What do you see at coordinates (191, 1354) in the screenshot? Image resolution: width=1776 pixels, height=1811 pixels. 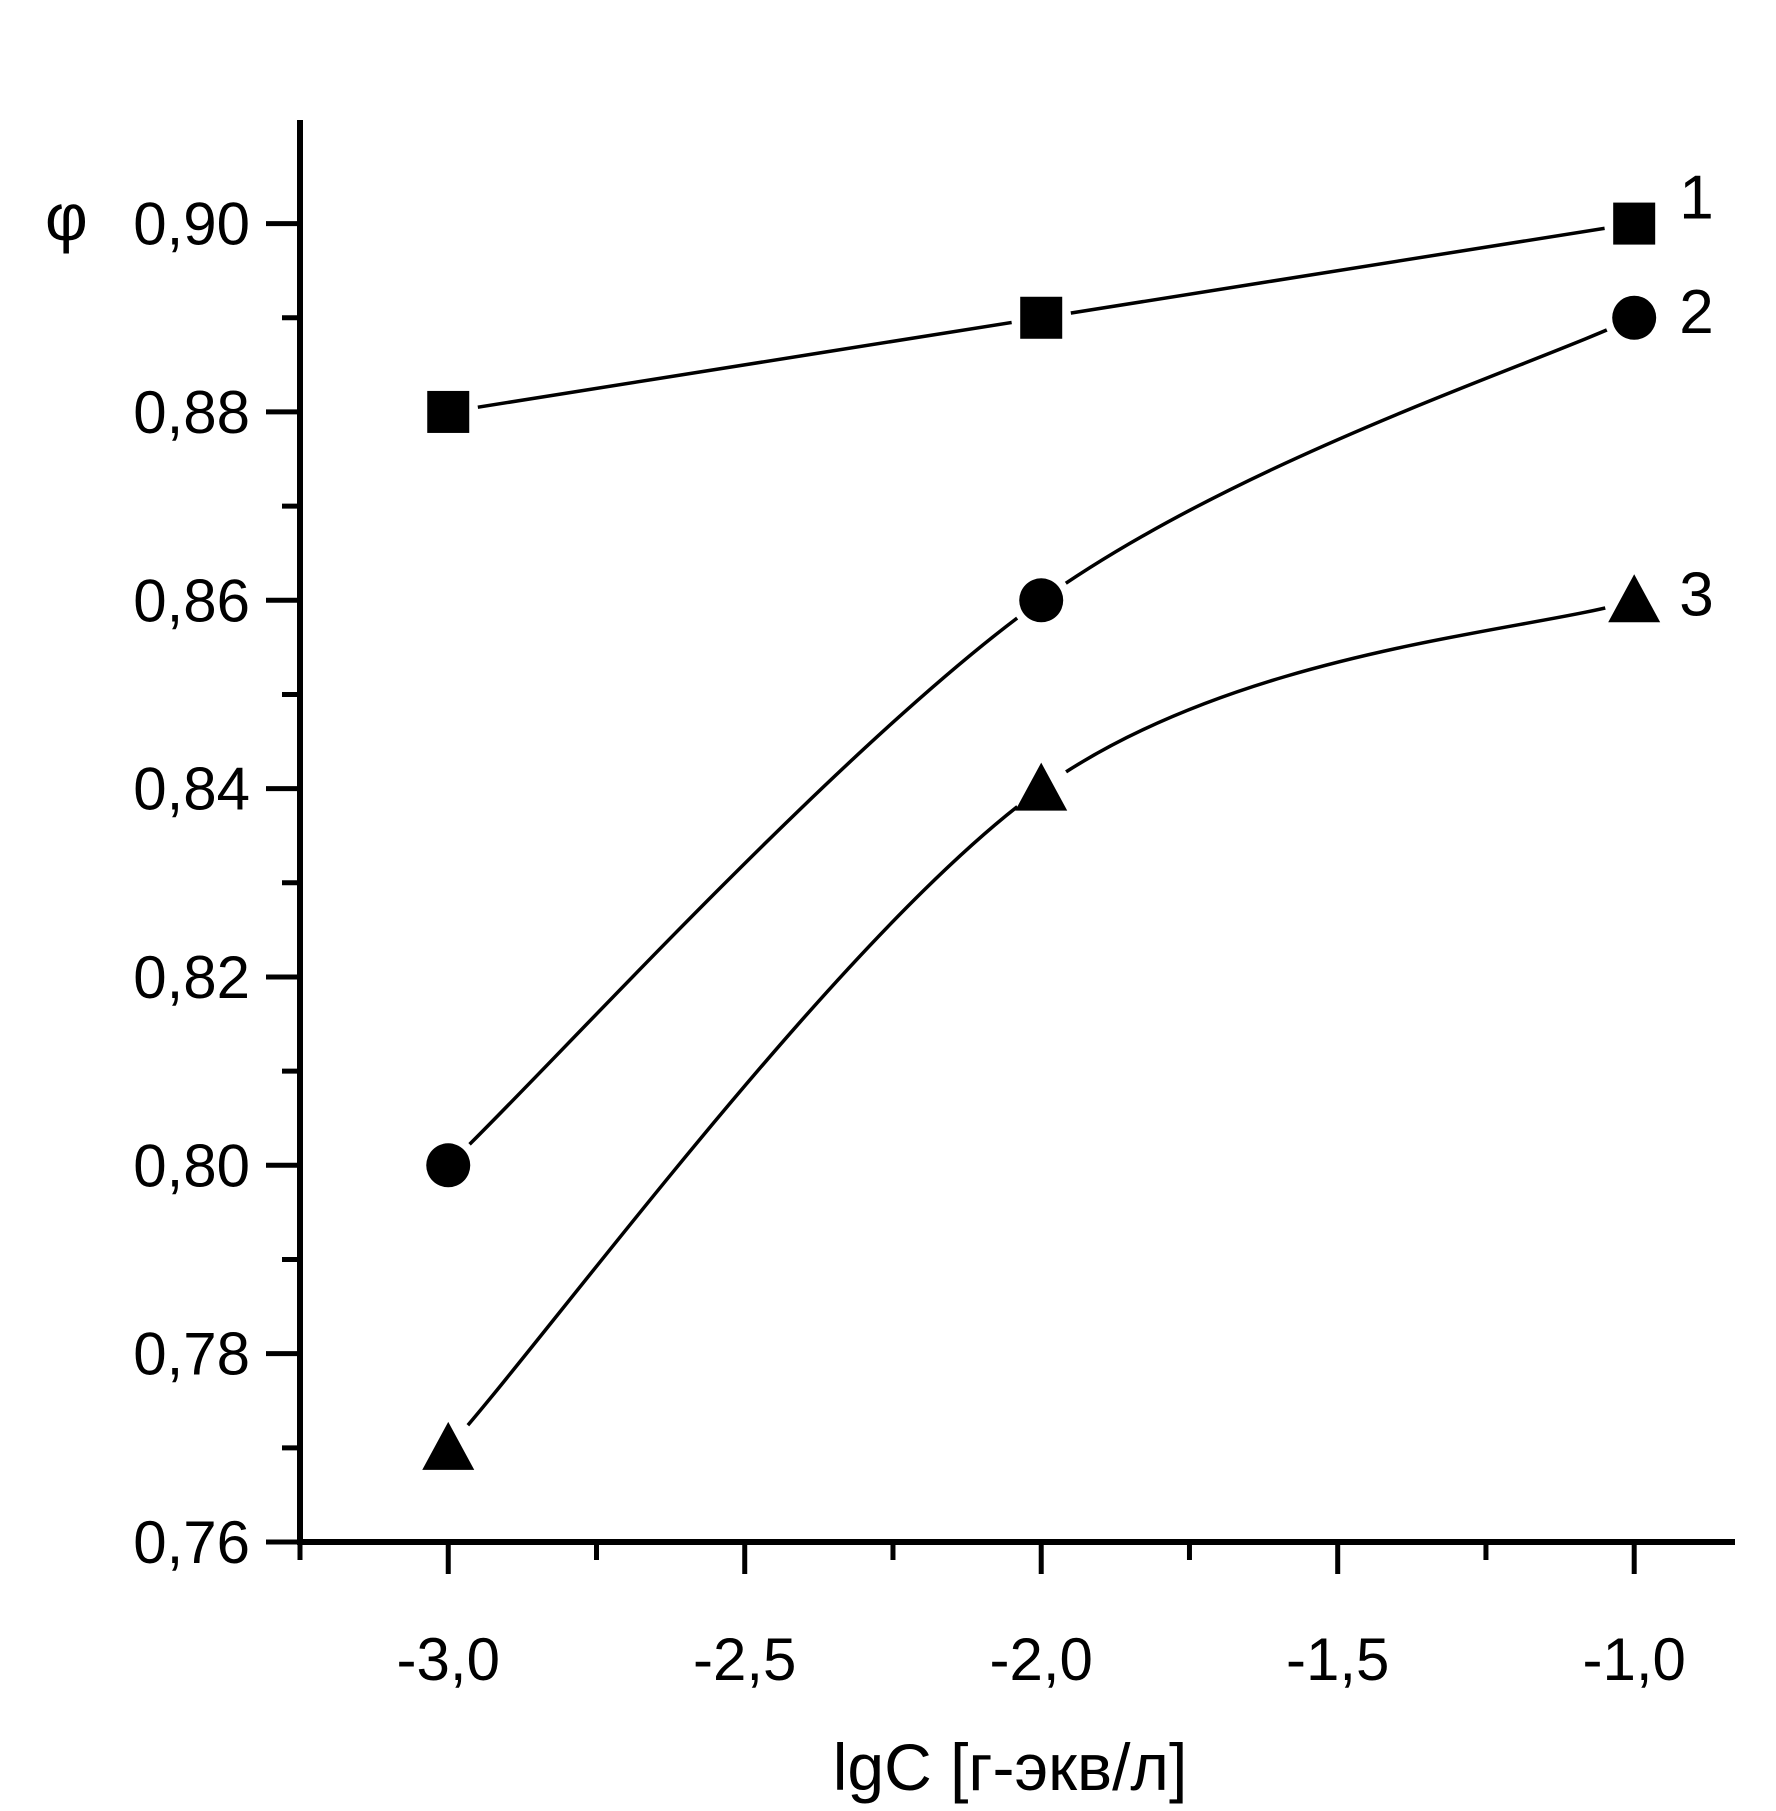 I see `y-tick-label: 0,78` at bounding box center [191, 1354].